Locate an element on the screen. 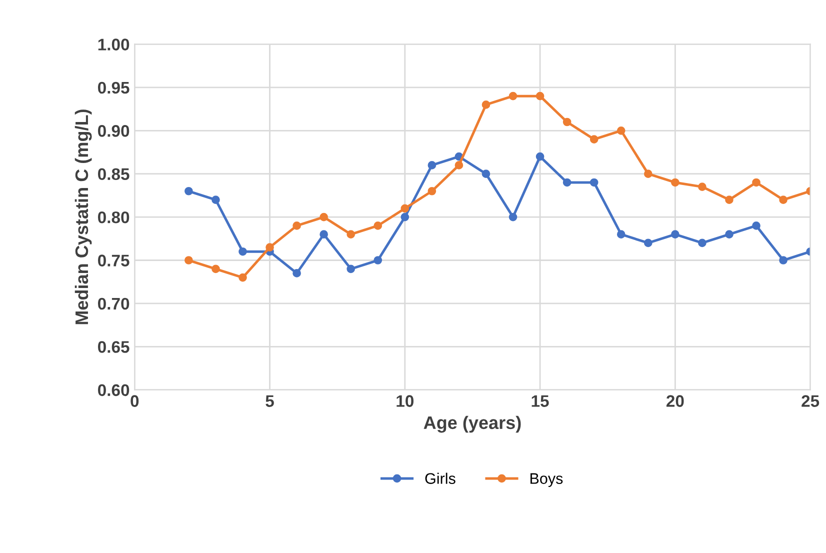  x-tick-label: 15 is located at coordinates (540, 401).